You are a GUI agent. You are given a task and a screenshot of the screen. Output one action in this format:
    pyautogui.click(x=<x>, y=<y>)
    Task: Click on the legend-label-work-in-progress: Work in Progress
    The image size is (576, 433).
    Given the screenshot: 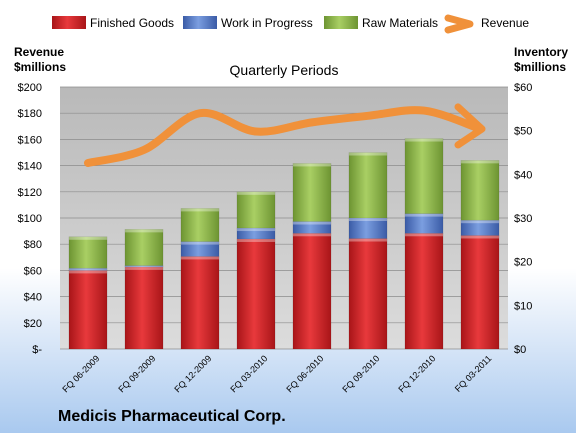 What is the action you would take?
    pyautogui.click(x=267, y=23)
    